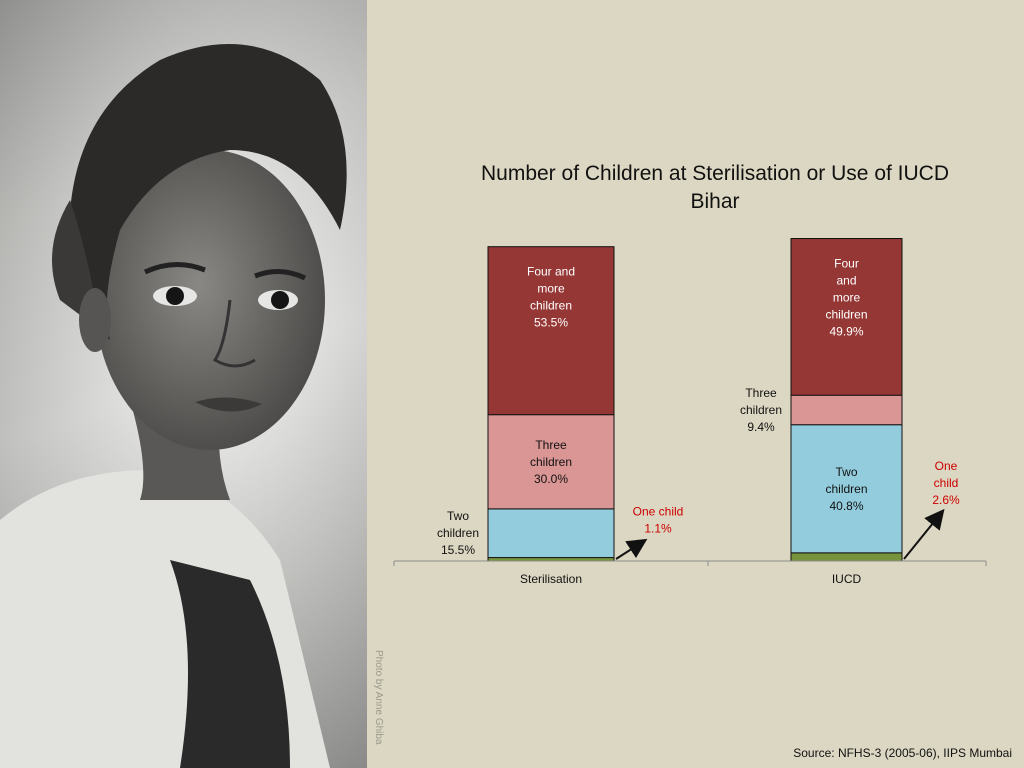  I want to click on bar-sterilisation-four-and-more-children, so click(551, 331).